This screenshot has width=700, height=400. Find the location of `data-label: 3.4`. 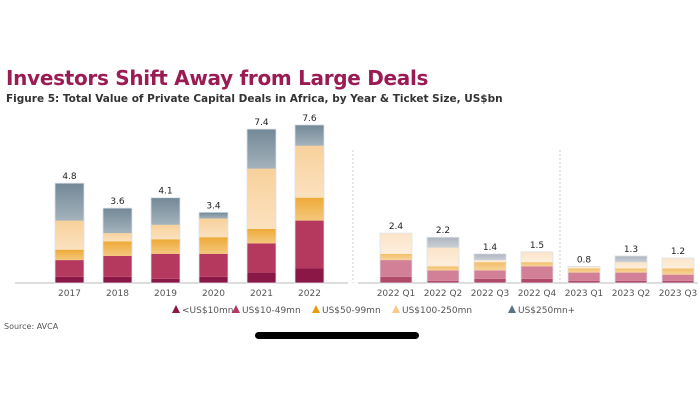

data-label: 3.4 is located at coordinates (213, 206).